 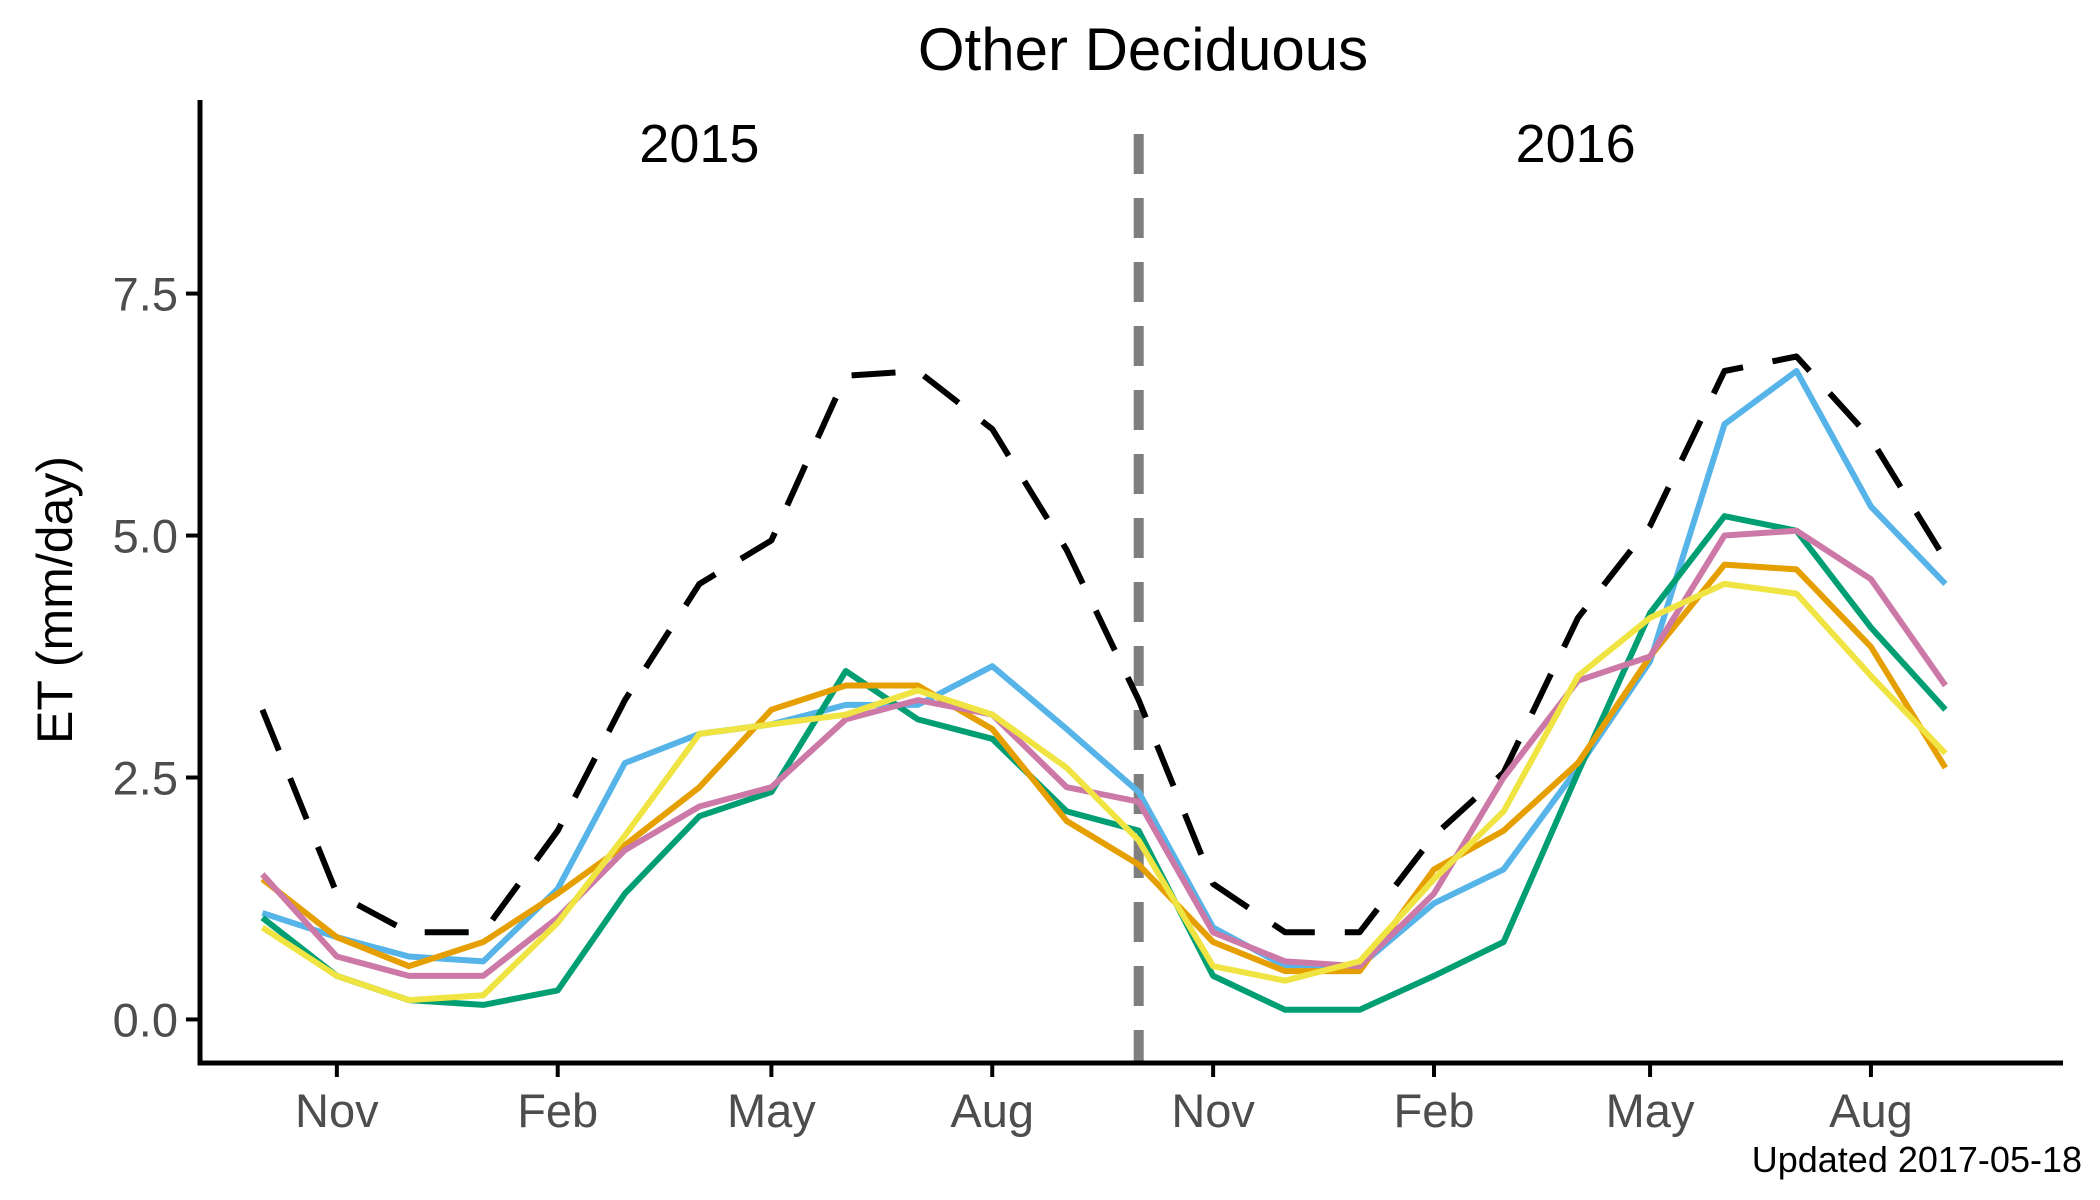 I want to click on y-tick-label: 0.0, so click(x=145, y=1019).